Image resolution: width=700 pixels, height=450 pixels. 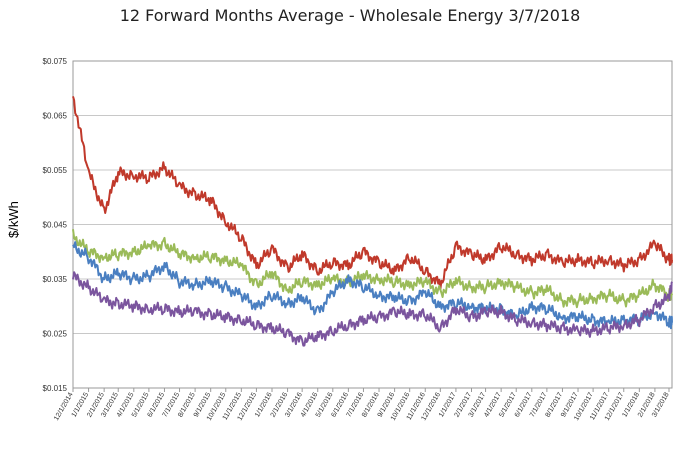 I want to click on y-tick-label: $0.015, so click(x=55, y=388).